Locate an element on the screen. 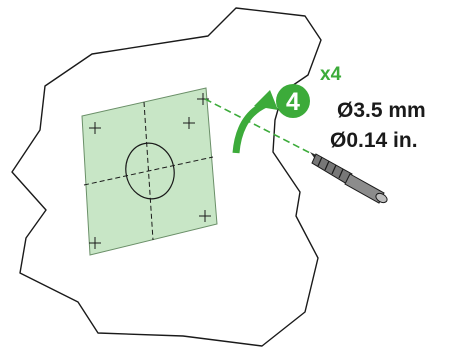 The image size is (462, 350). template-plate is located at coordinates (149, 171).